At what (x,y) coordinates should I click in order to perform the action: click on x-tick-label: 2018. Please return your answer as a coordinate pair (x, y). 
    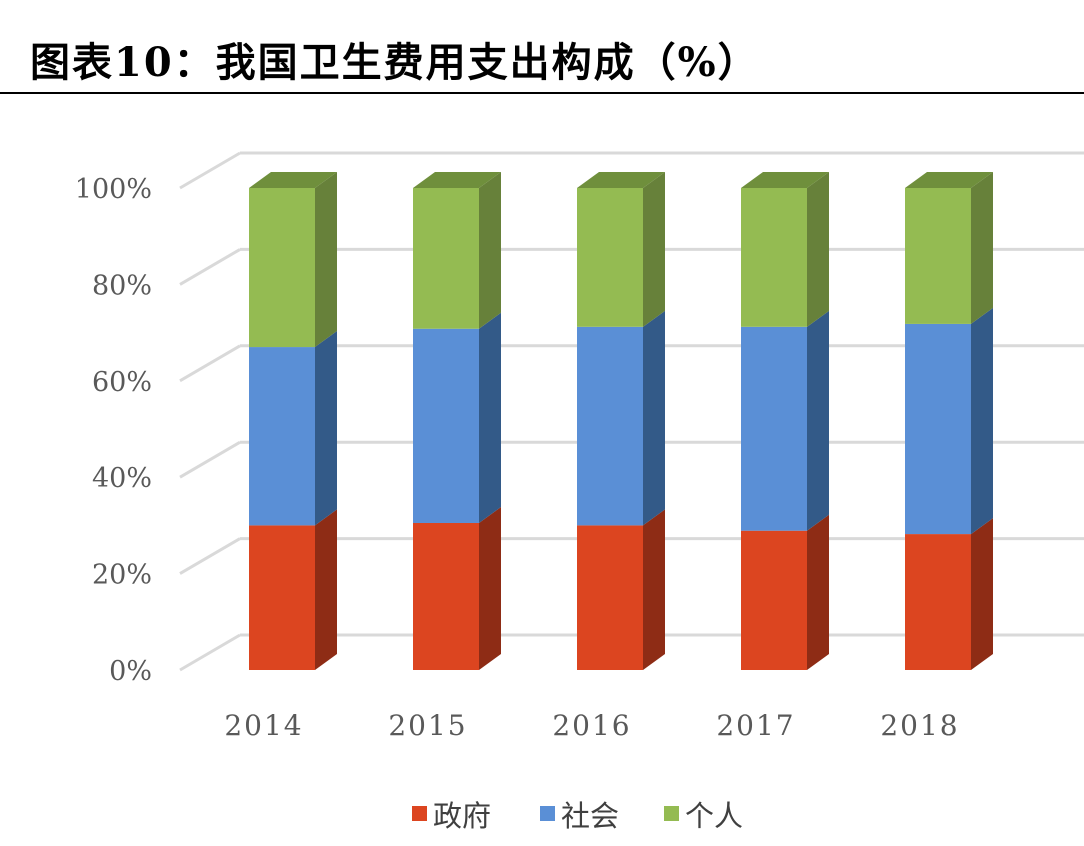
    Looking at the image, I should click on (919, 725).